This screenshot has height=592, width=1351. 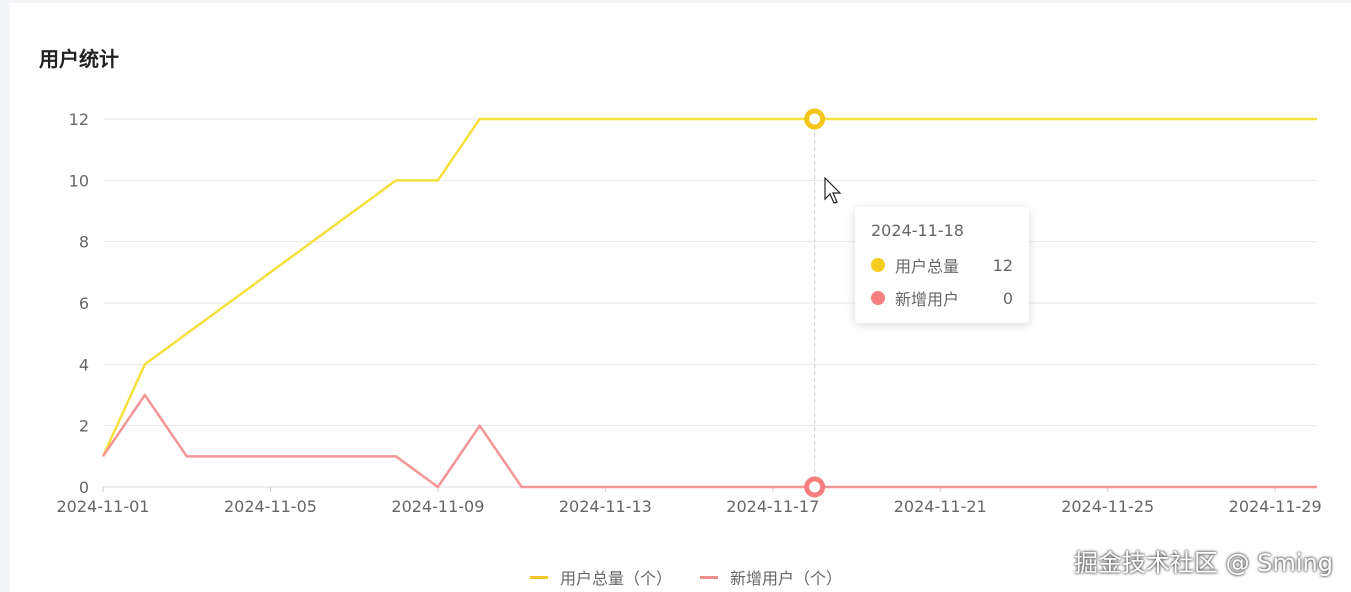 I want to click on tooltip-row-total: 用户总量 12, so click(x=942, y=265).